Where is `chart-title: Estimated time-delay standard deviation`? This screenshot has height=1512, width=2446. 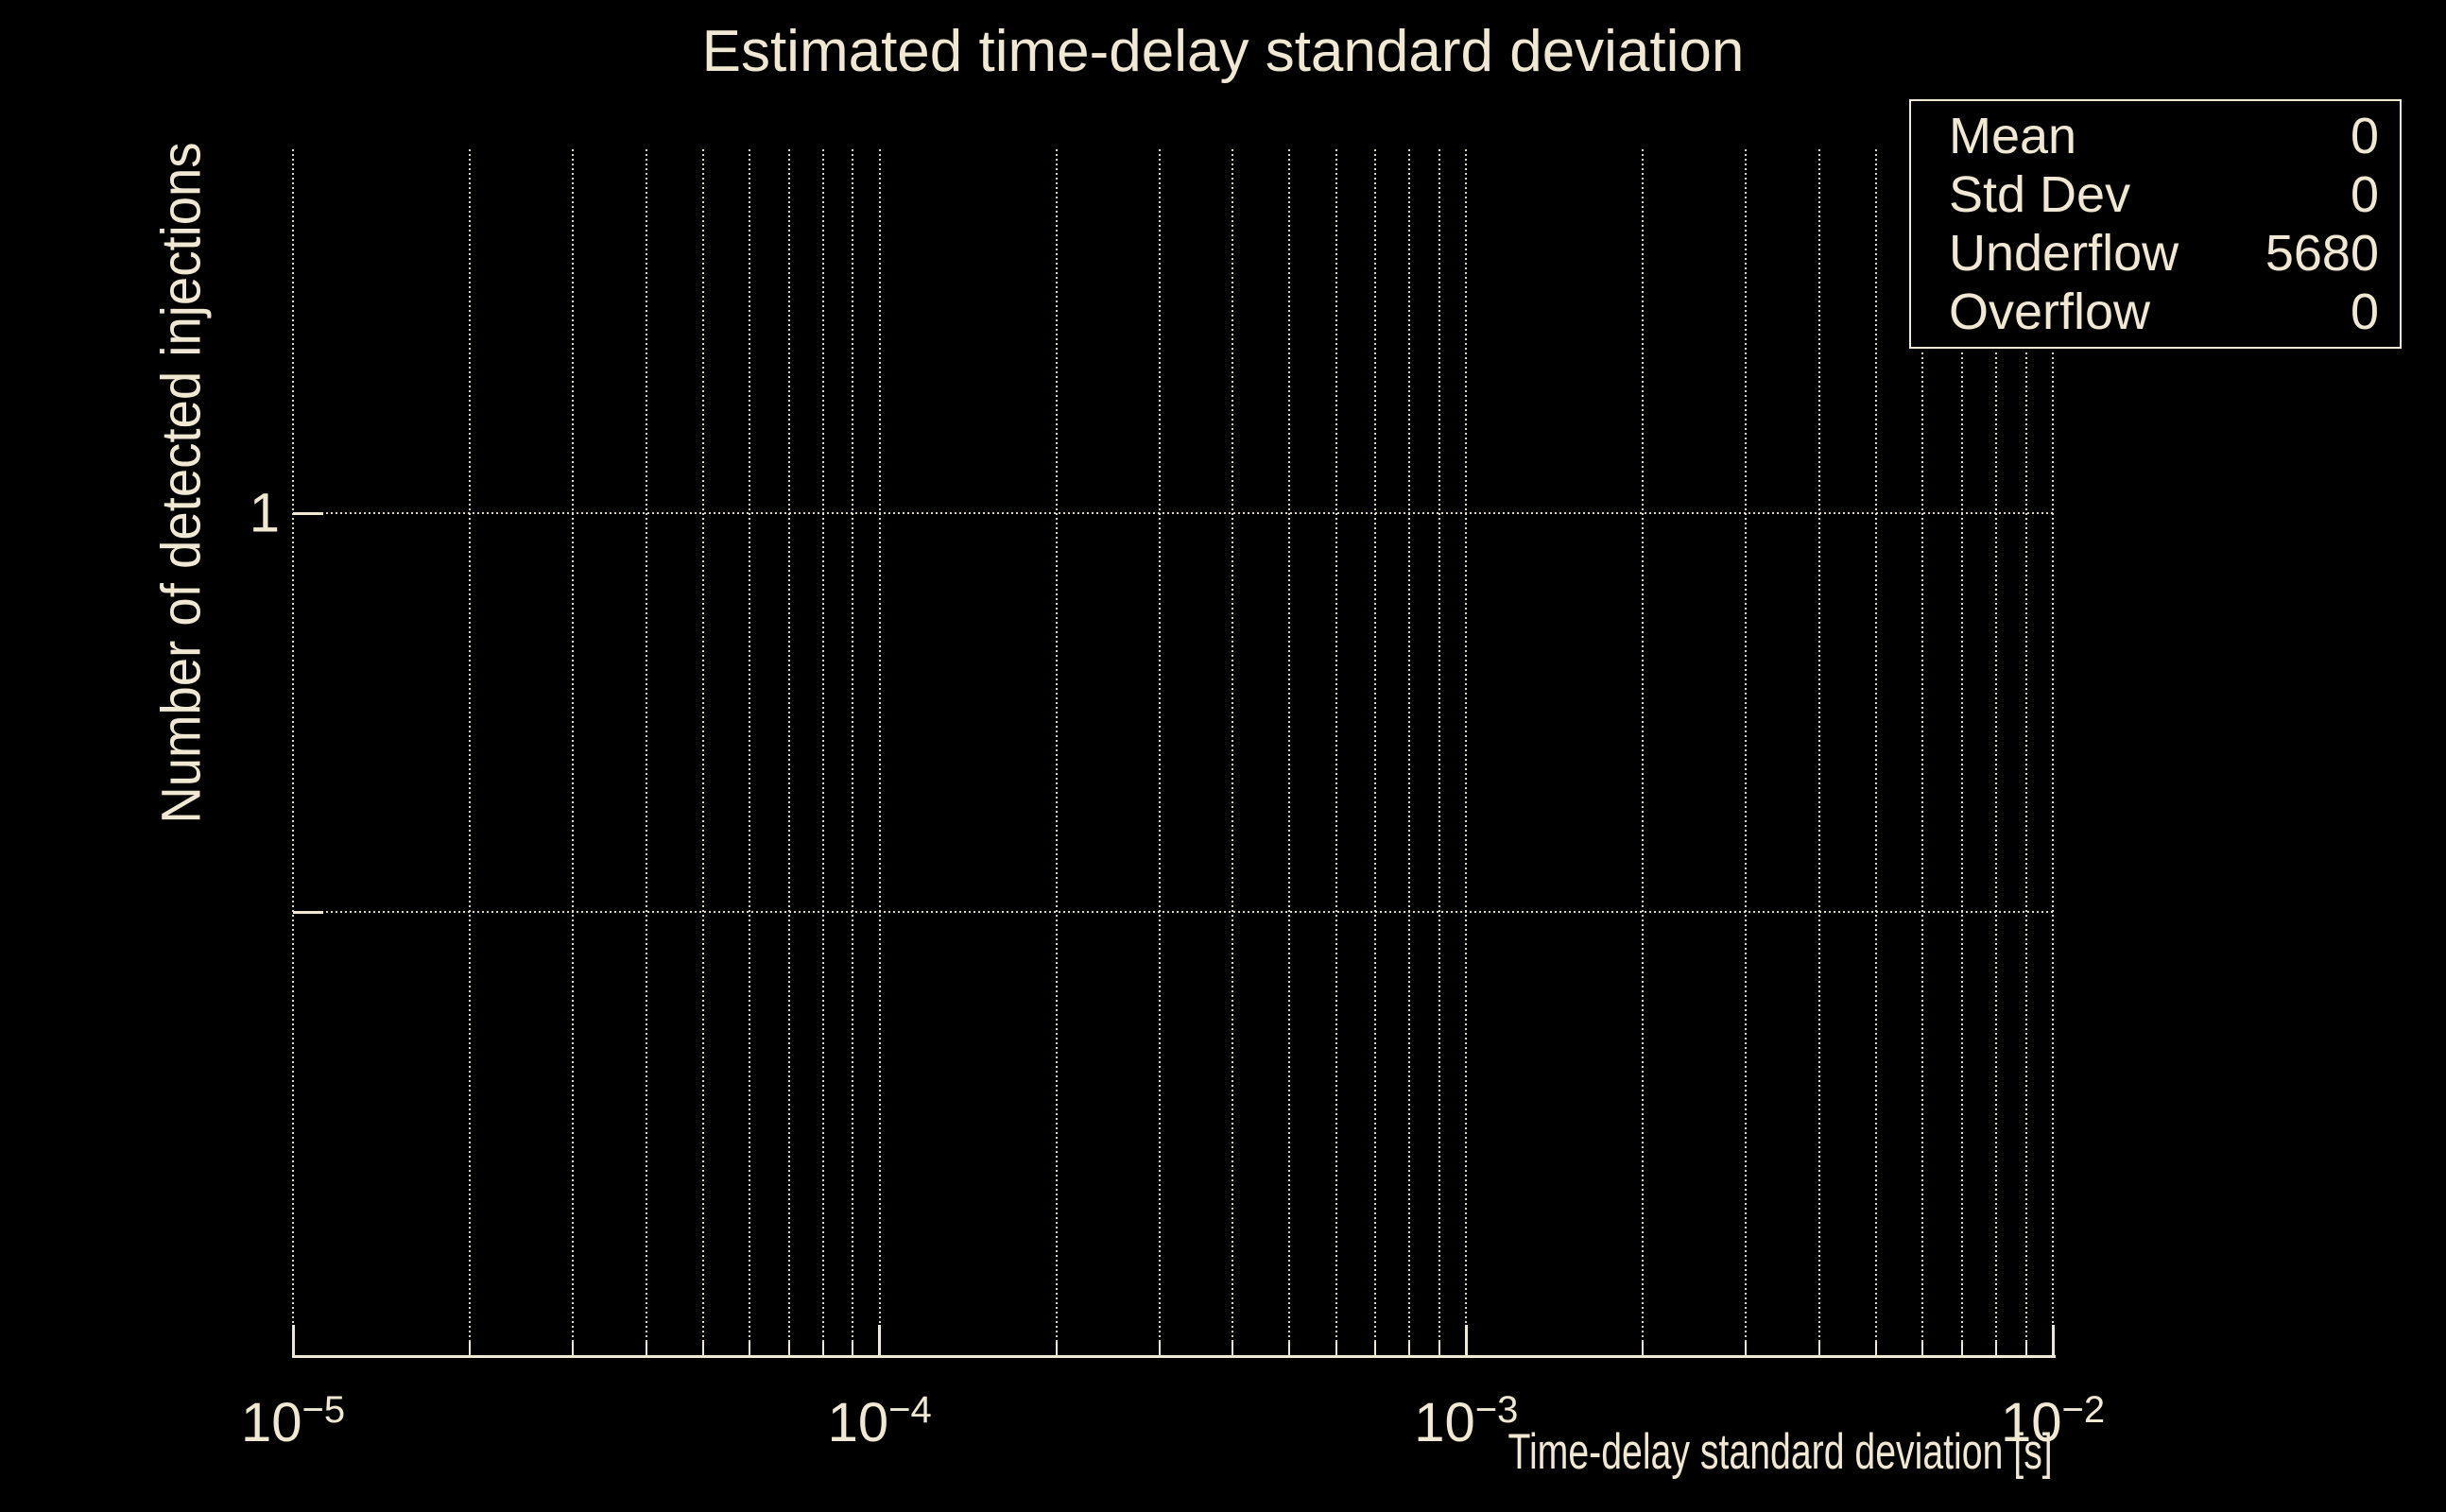
chart-title: Estimated time-delay standard deviation is located at coordinates (1223, 51).